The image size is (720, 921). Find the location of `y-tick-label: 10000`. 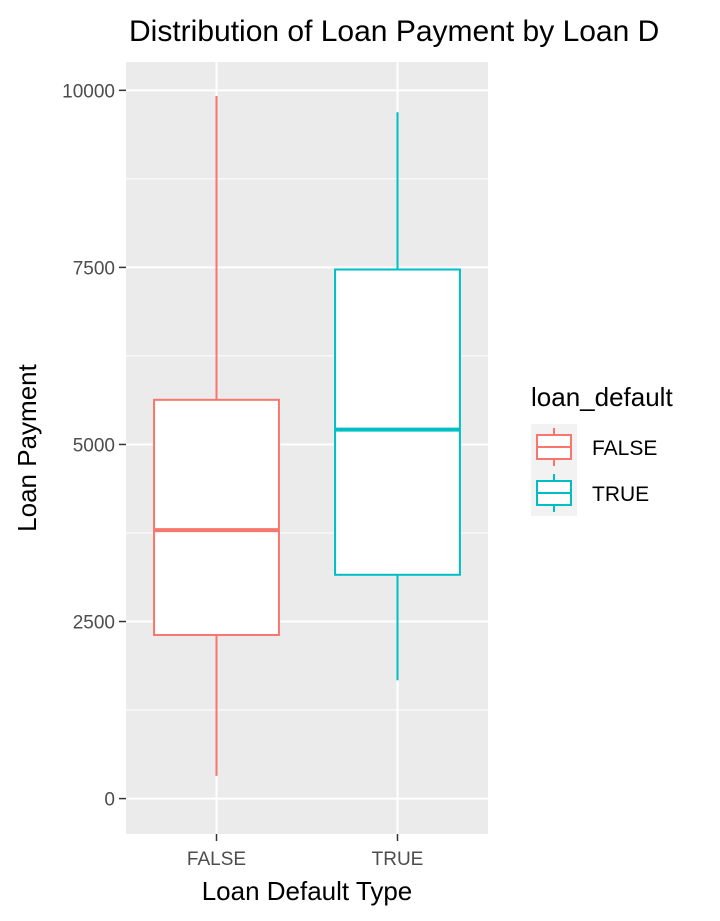

y-tick-label: 10000 is located at coordinates (88, 91).